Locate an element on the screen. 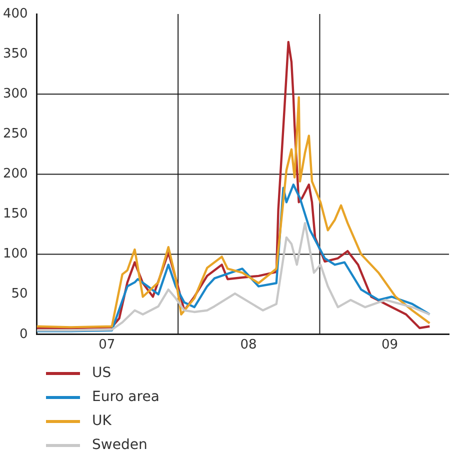 This screenshot has height=462, width=451. x-tick-label: 09 is located at coordinates (390, 345).